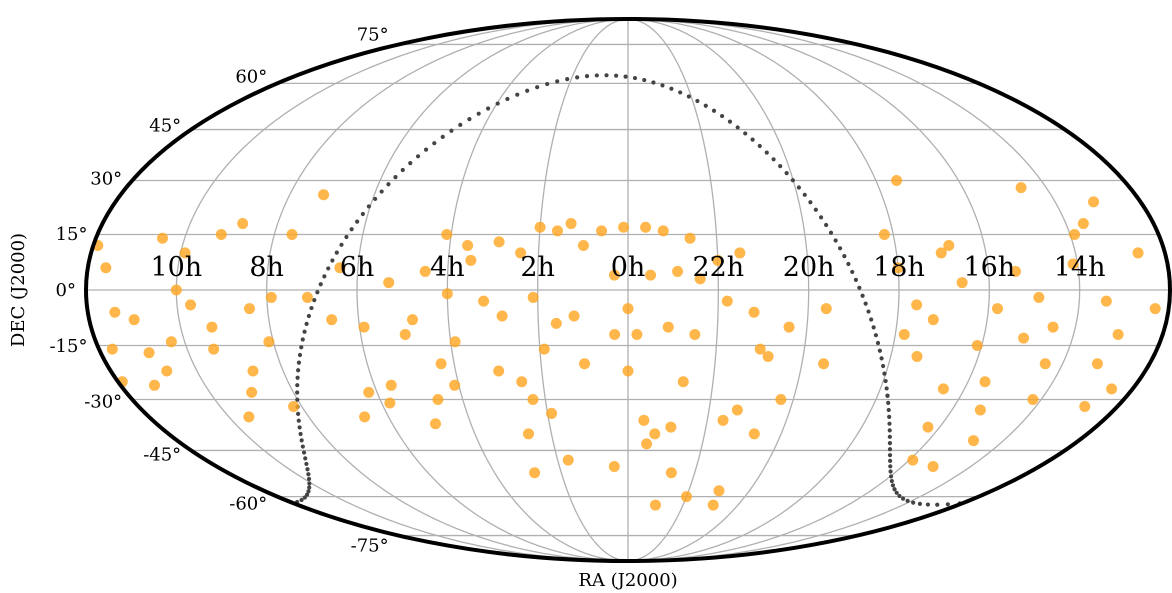 The width and height of the screenshot is (1172, 593). I want to click on y-tick-label: 30°, so click(106, 179).